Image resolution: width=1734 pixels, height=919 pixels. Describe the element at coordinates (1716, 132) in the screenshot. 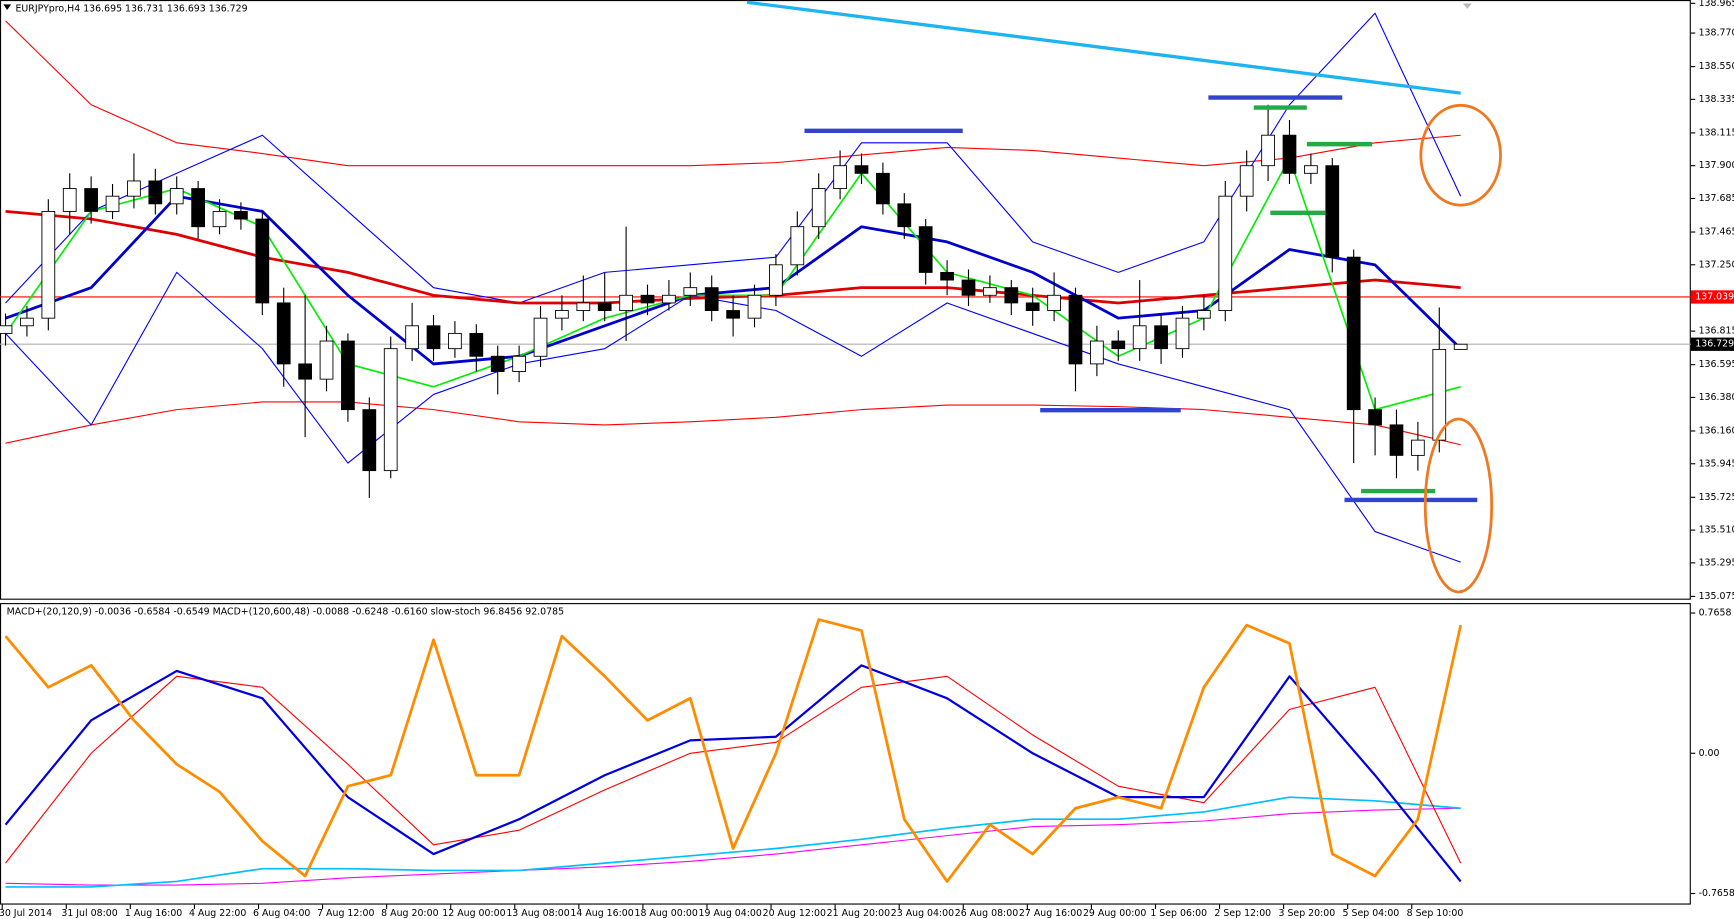

I see `y-tick-label: 138.115` at that location.